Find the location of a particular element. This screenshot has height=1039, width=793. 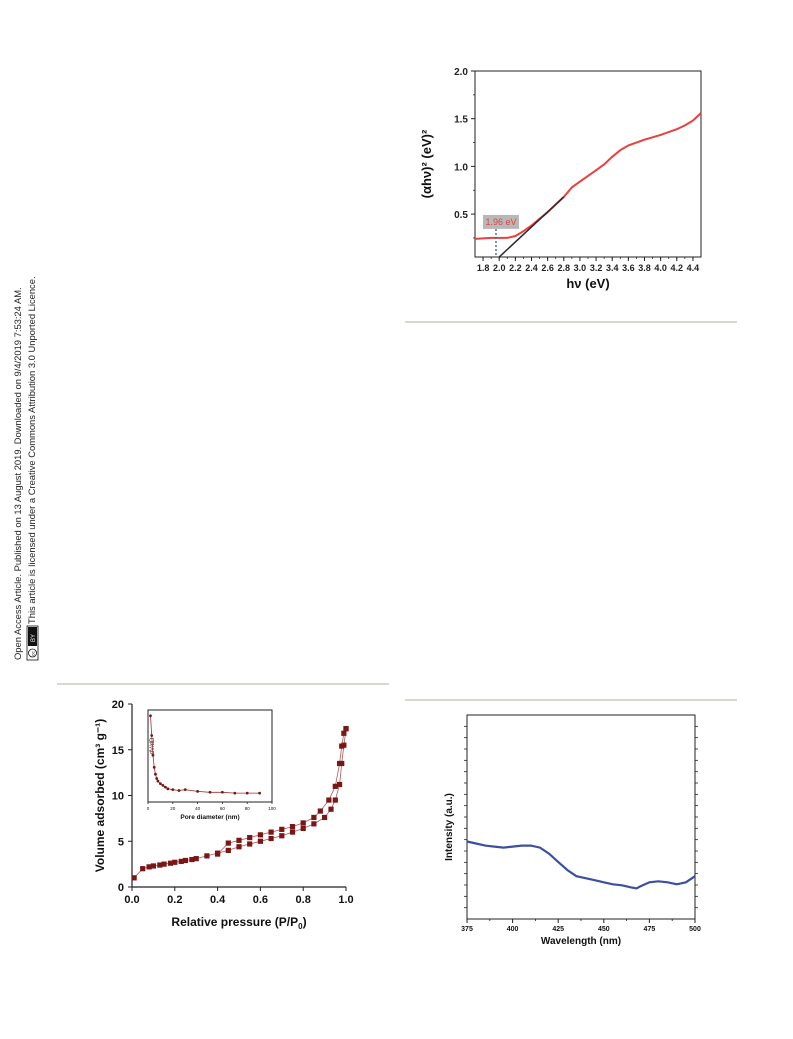

x-tick-label: 0.0 is located at coordinates (131, 900).